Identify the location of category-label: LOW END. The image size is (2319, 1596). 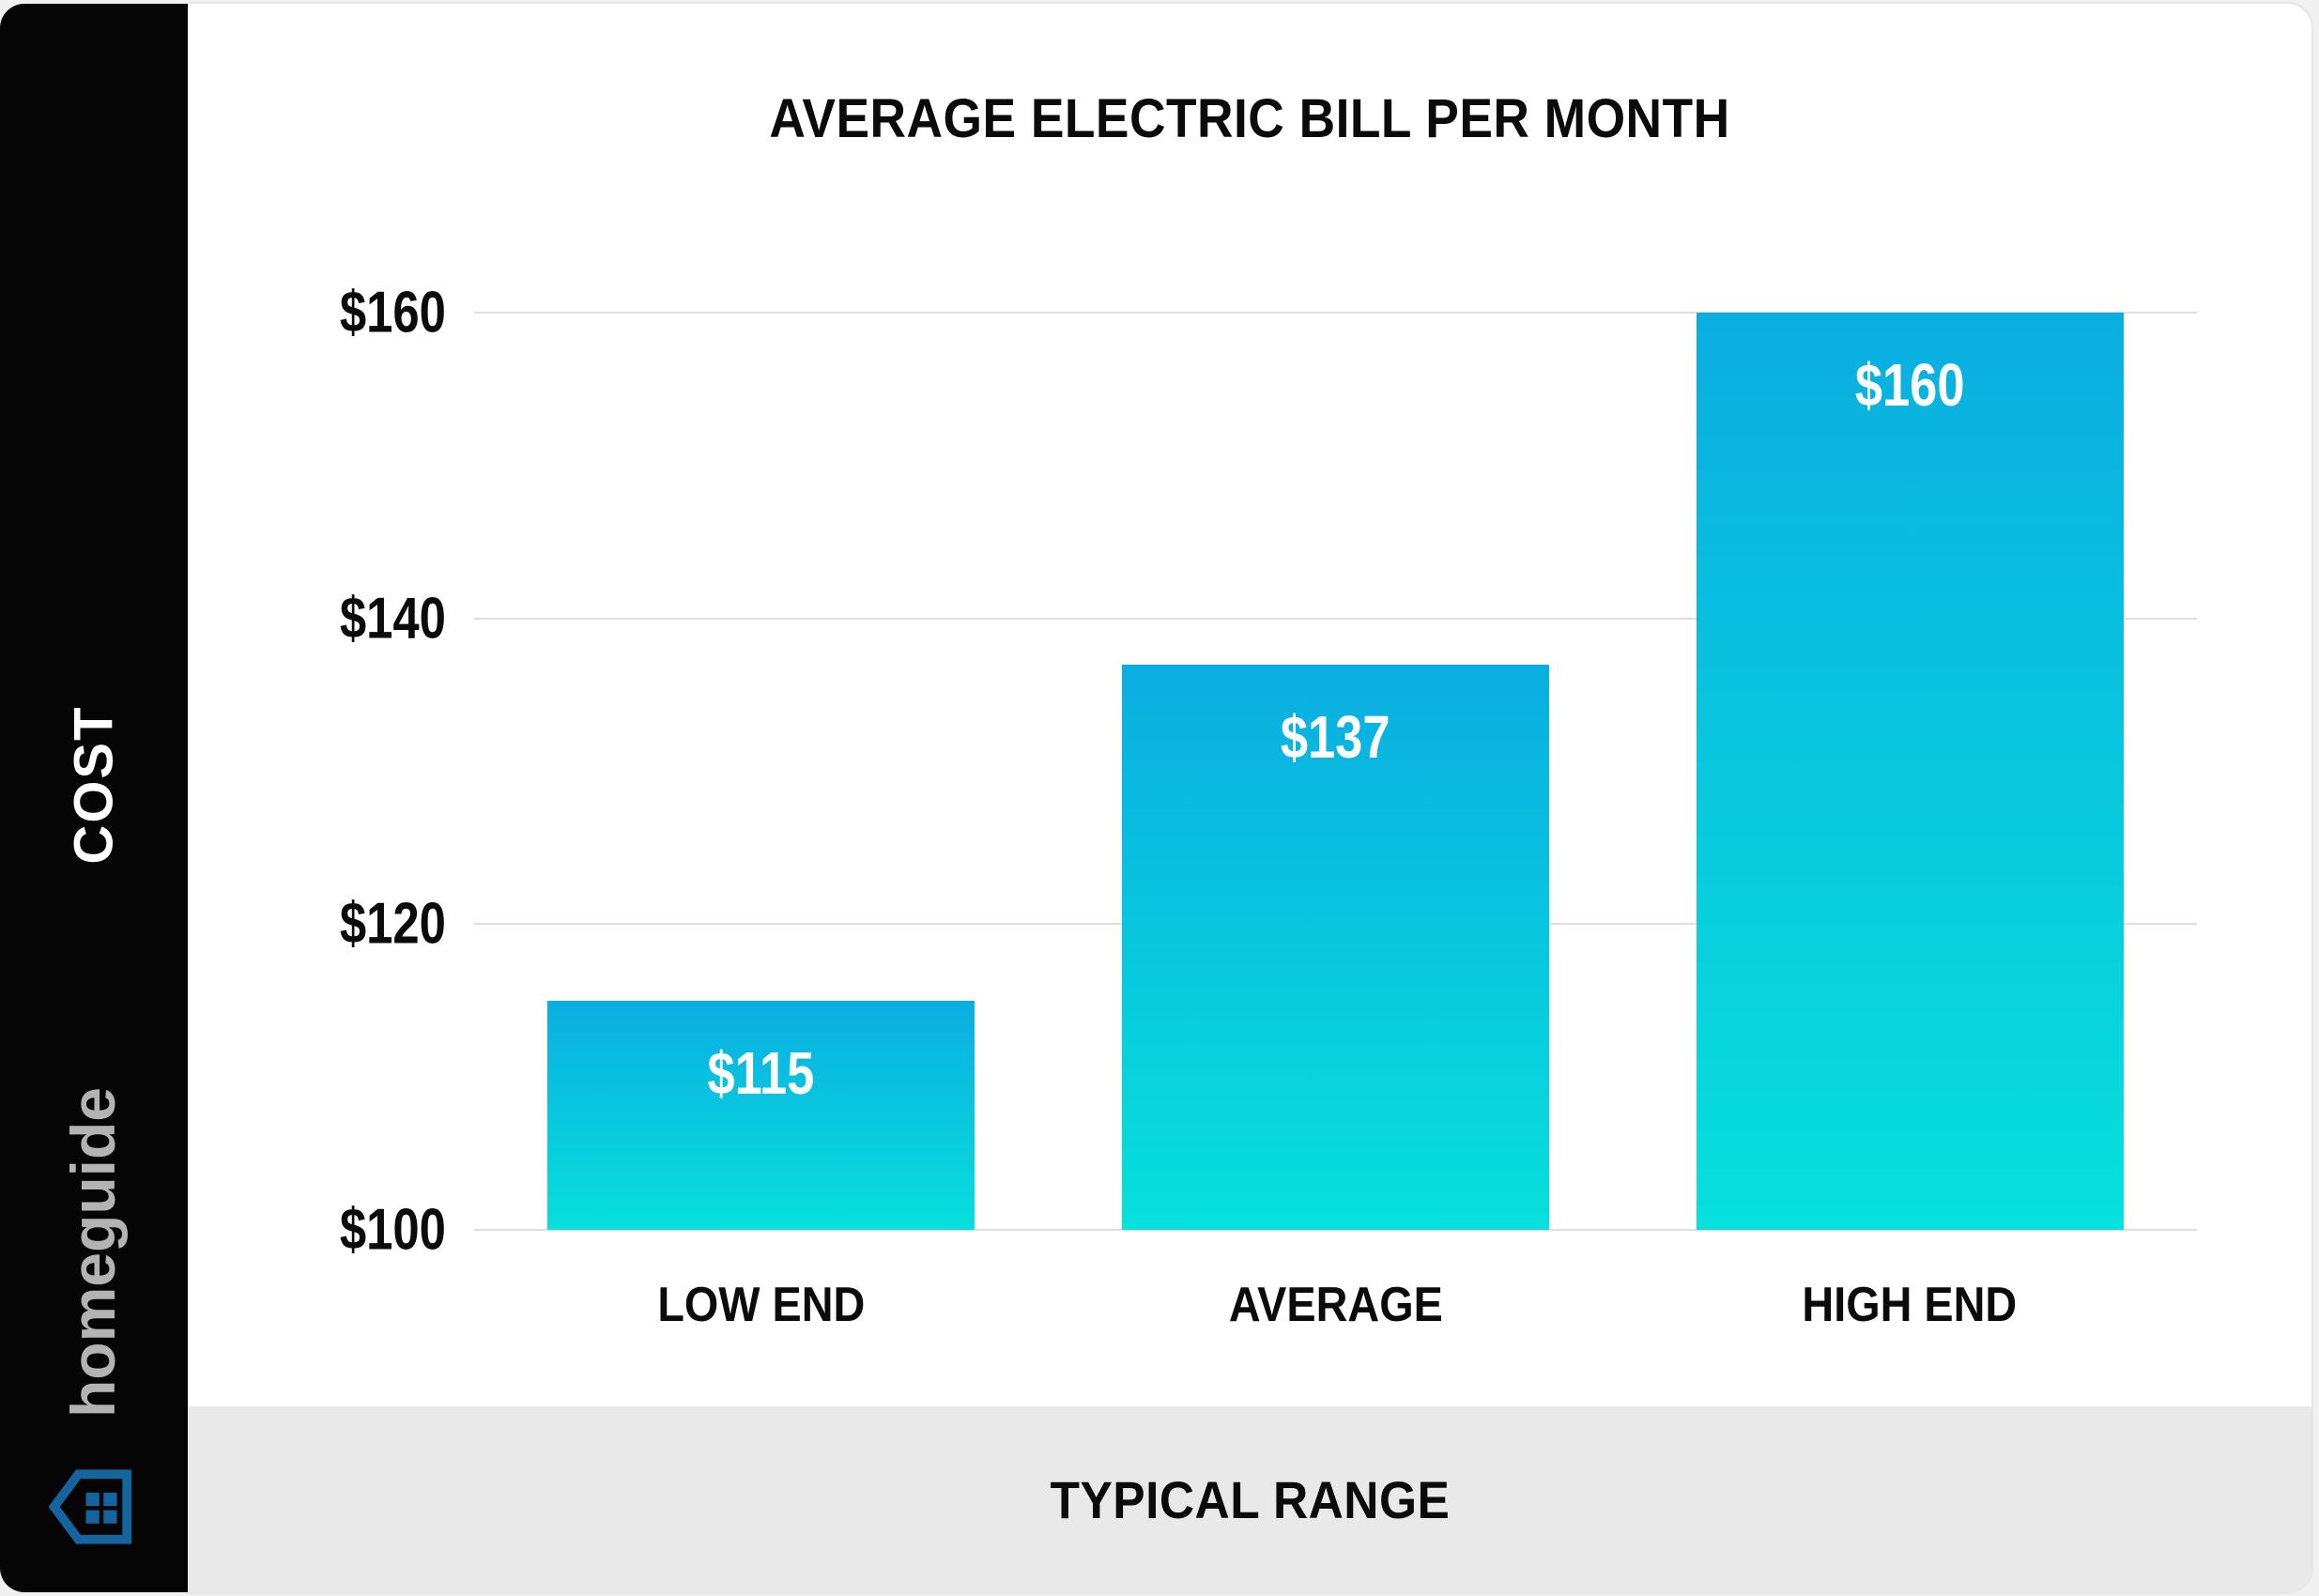
(761, 1305).